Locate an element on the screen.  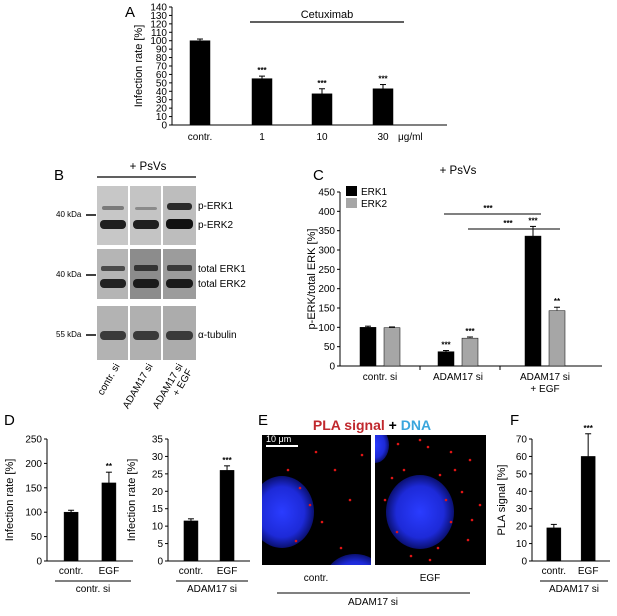
panel-letter-e: E is located at coordinates (263, 420).